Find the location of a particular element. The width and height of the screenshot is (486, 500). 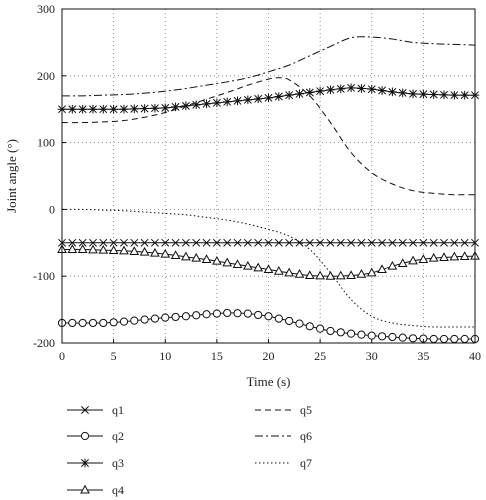

y-tick-label: 0 is located at coordinates (52, 209).